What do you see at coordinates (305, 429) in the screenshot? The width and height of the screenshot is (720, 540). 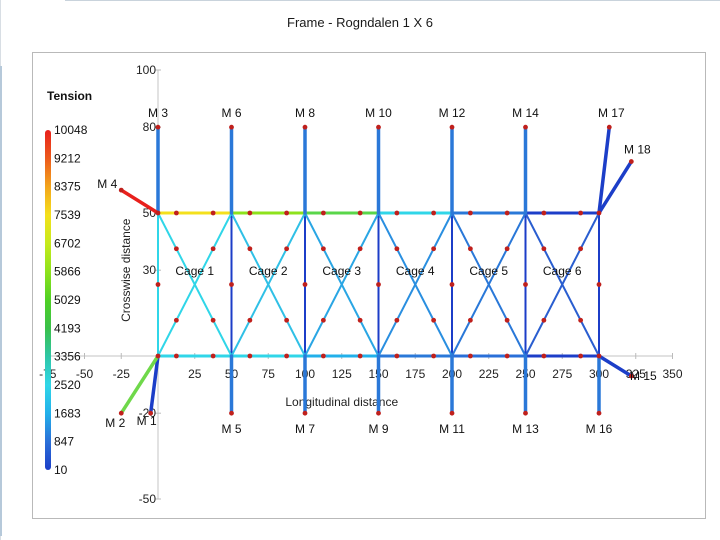 I see `mooring-label: M 7` at bounding box center [305, 429].